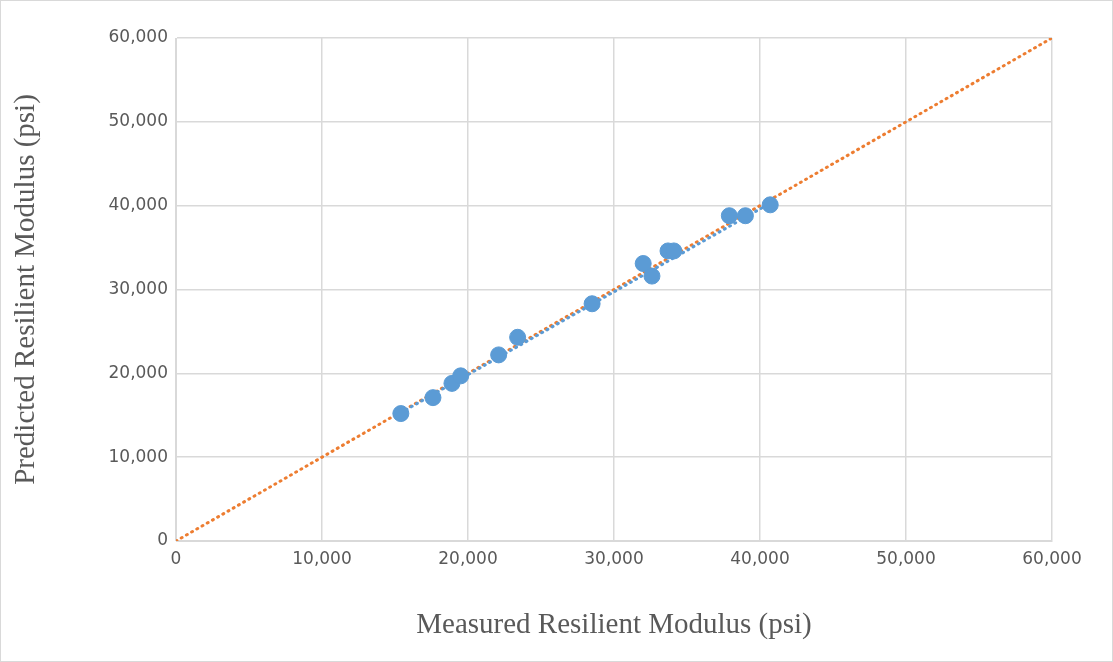 The width and height of the screenshot is (1113, 662). What do you see at coordinates (138, 287) in the screenshot?
I see `y-tick-label: 30,000` at bounding box center [138, 287].